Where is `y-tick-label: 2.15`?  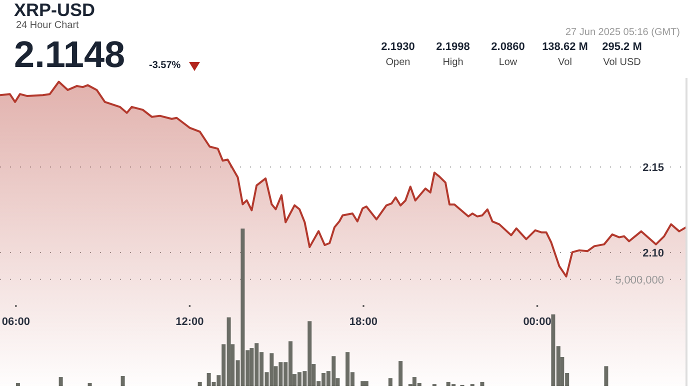 y-tick-label: 2.15 is located at coordinates (653, 168).